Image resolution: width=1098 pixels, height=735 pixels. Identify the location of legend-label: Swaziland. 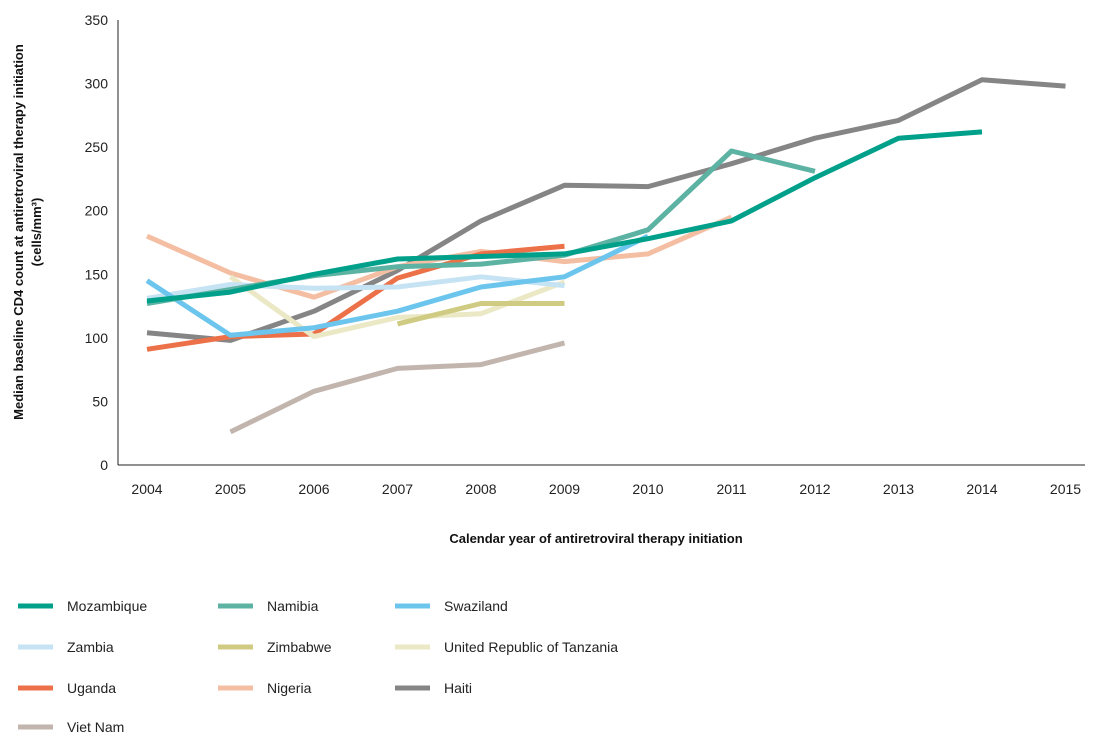
(476, 606).